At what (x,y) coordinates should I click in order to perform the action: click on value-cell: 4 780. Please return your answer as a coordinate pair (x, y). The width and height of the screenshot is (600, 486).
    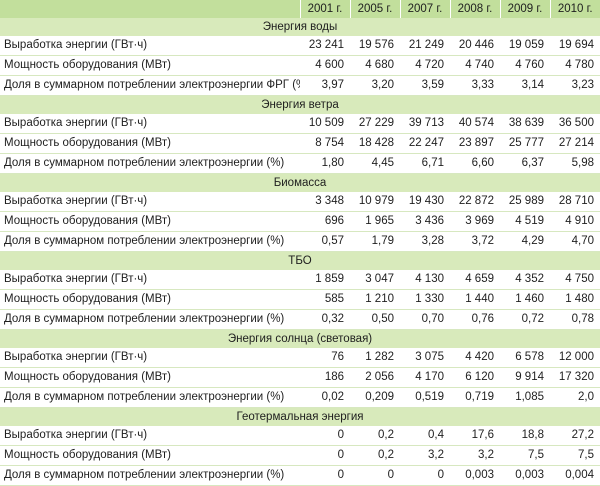
    Looking at the image, I should click on (575, 65).